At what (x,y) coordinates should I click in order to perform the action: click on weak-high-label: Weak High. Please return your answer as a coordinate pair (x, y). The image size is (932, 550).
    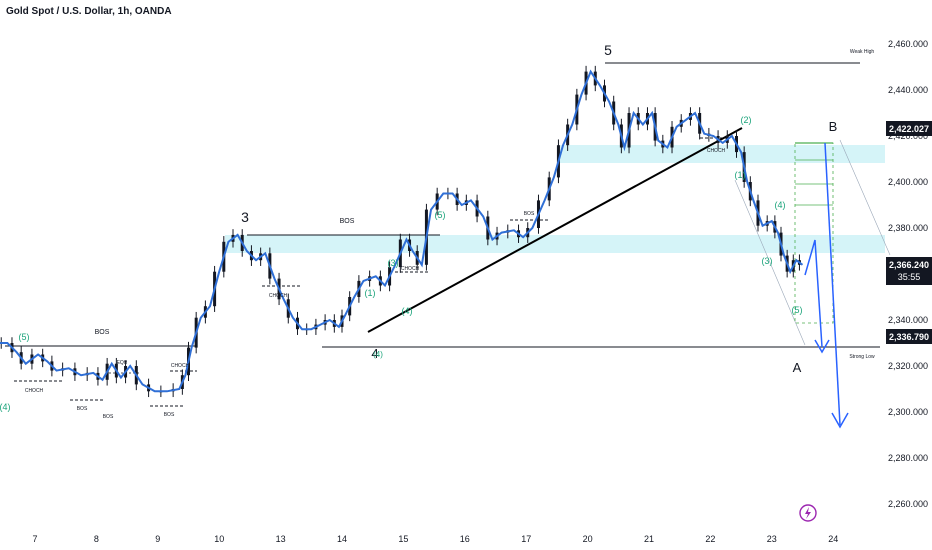
    Looking at the image, I should click on (862, 52).